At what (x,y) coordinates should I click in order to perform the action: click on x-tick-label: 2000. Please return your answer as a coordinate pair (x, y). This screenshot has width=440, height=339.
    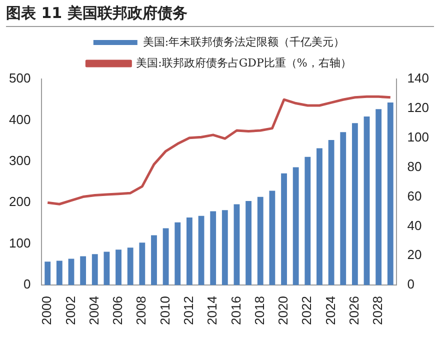
    Looking at the image, I should click on (46, 310).